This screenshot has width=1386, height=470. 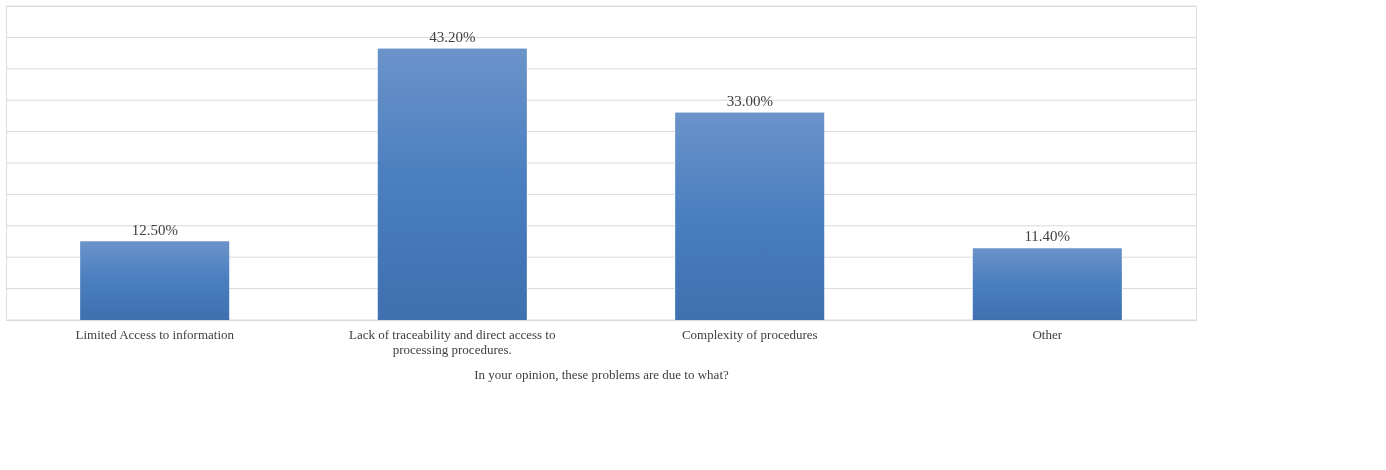 I want to click on data-label: 43.20%, so click(x=452, y=36).